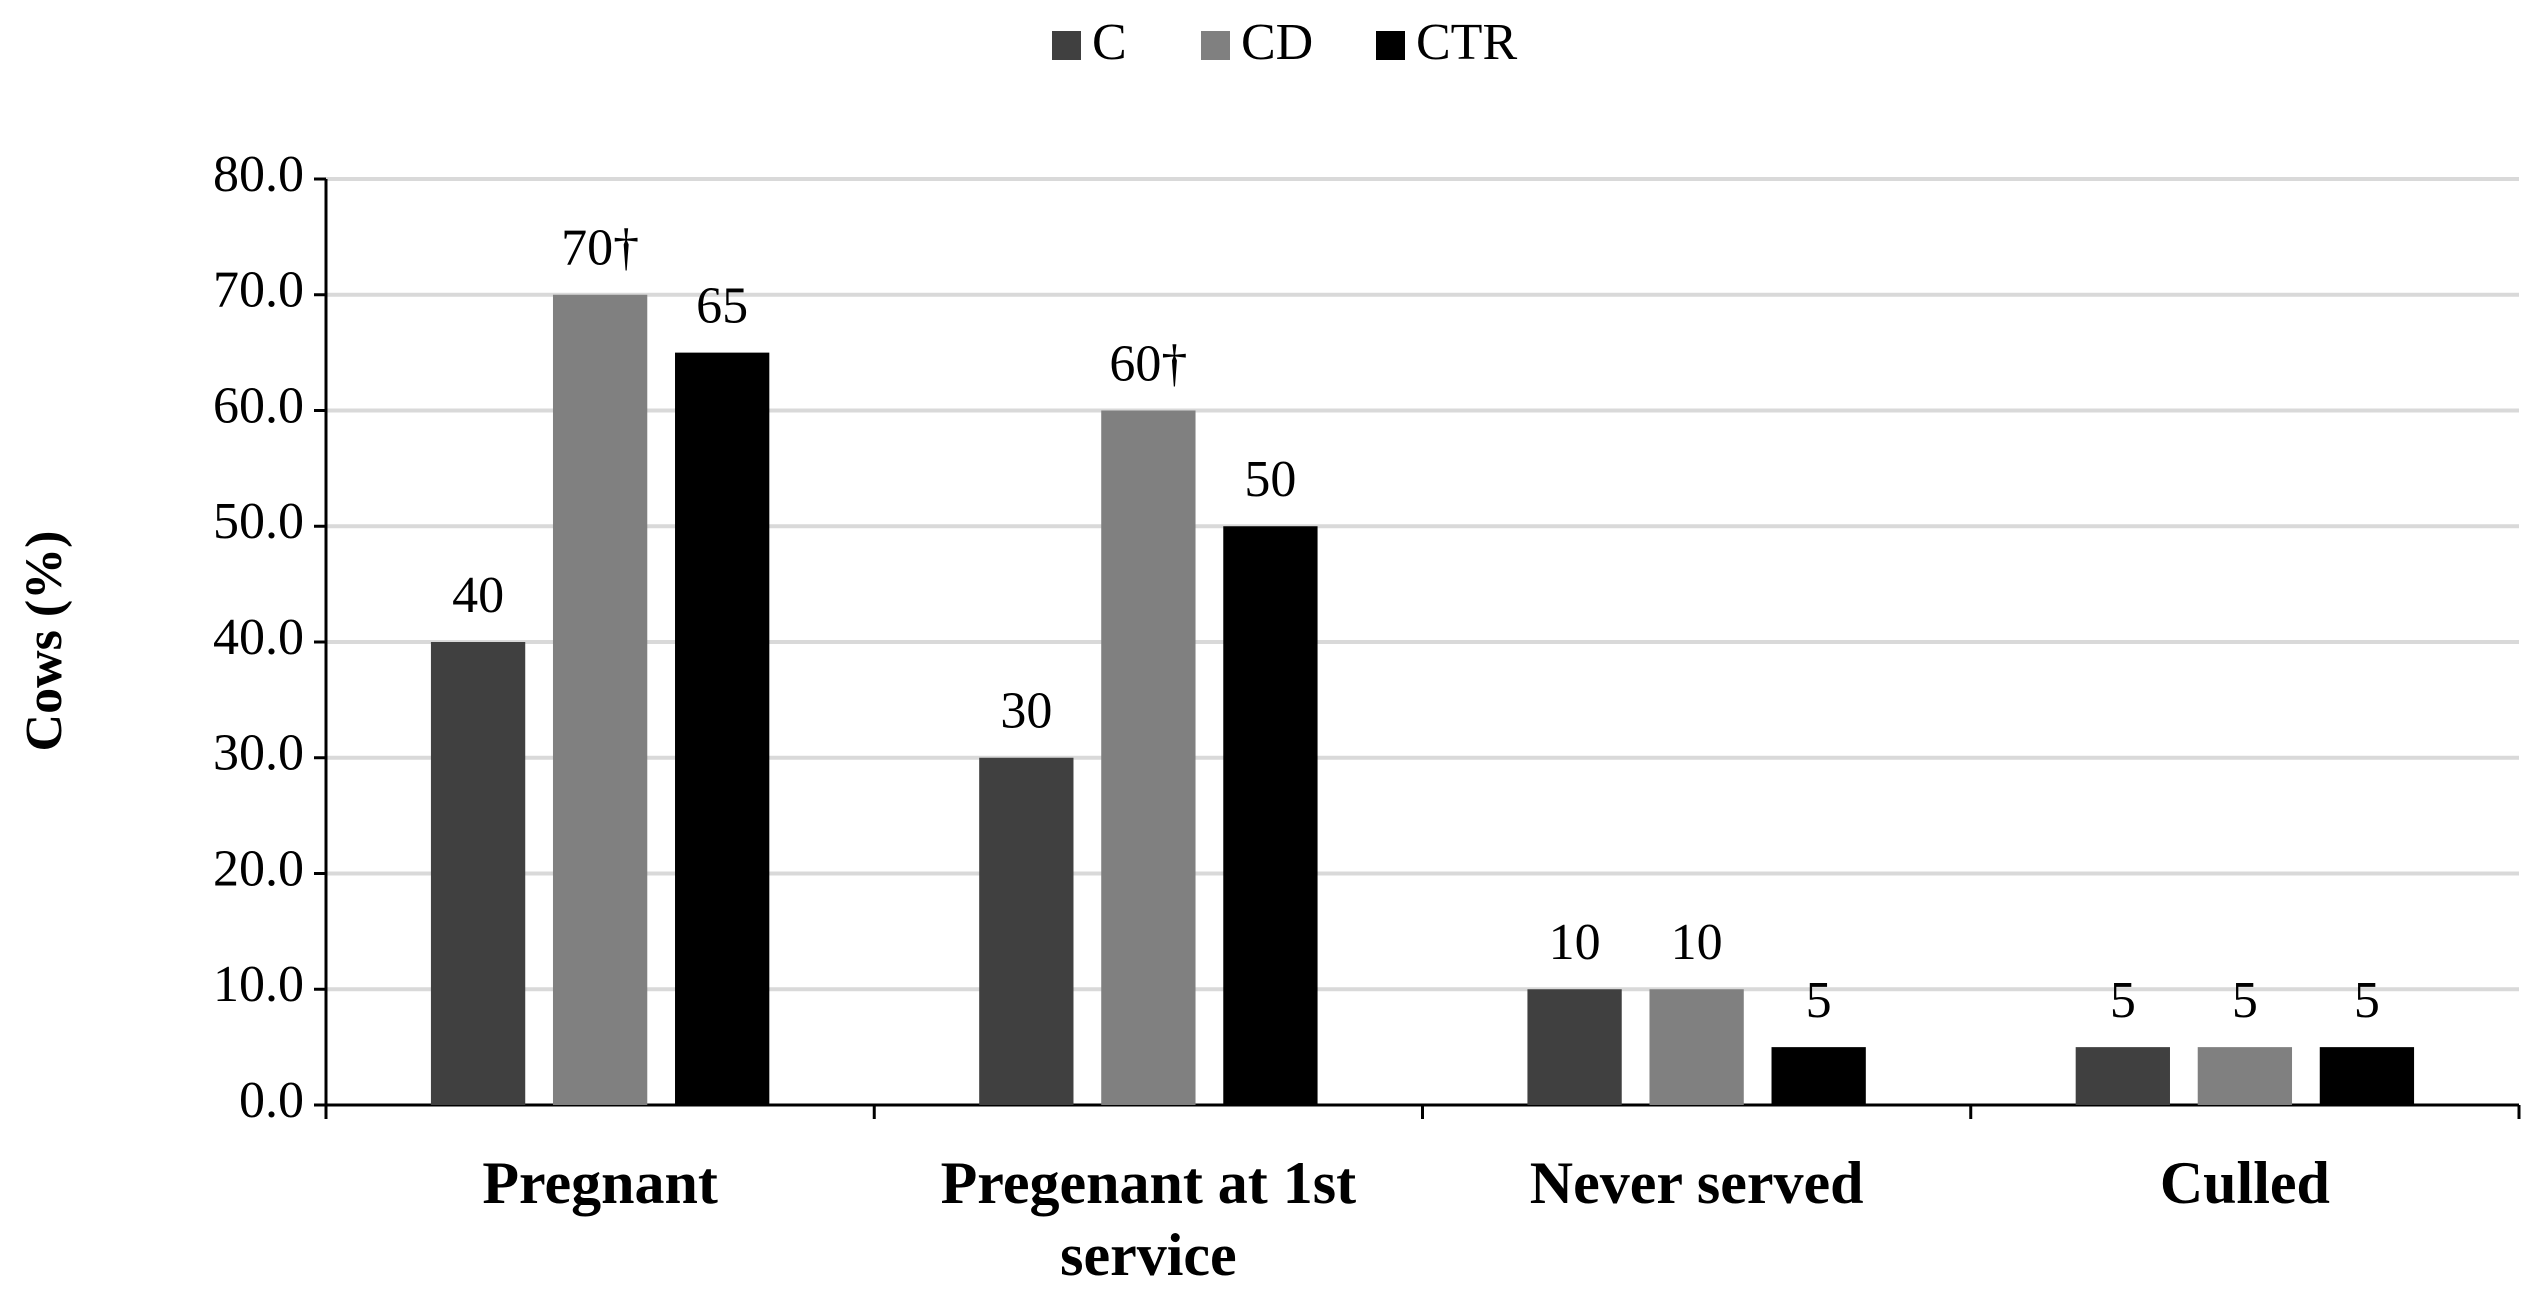 Image resolution: width=2545 pixels, height=1309 pixels. I want to click on data-label: 40, so click(478, 595).